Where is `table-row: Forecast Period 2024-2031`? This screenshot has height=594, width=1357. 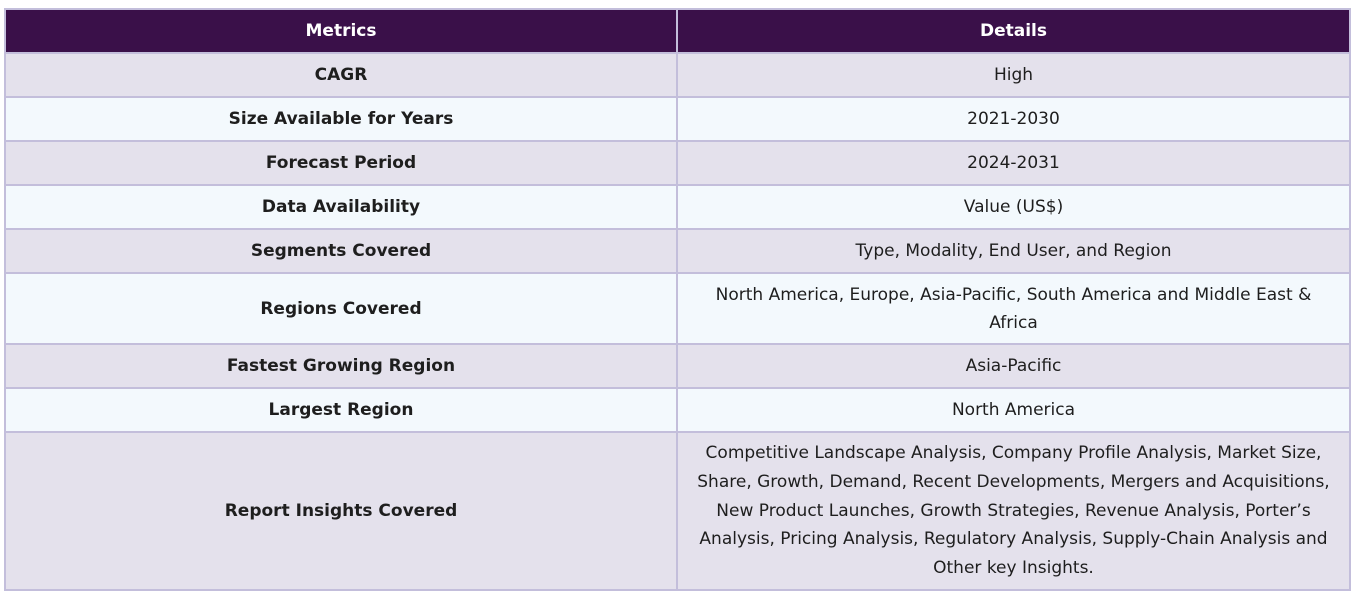 table-row: Forecast Period 2024-2031 is located at coordinates (677, 163).